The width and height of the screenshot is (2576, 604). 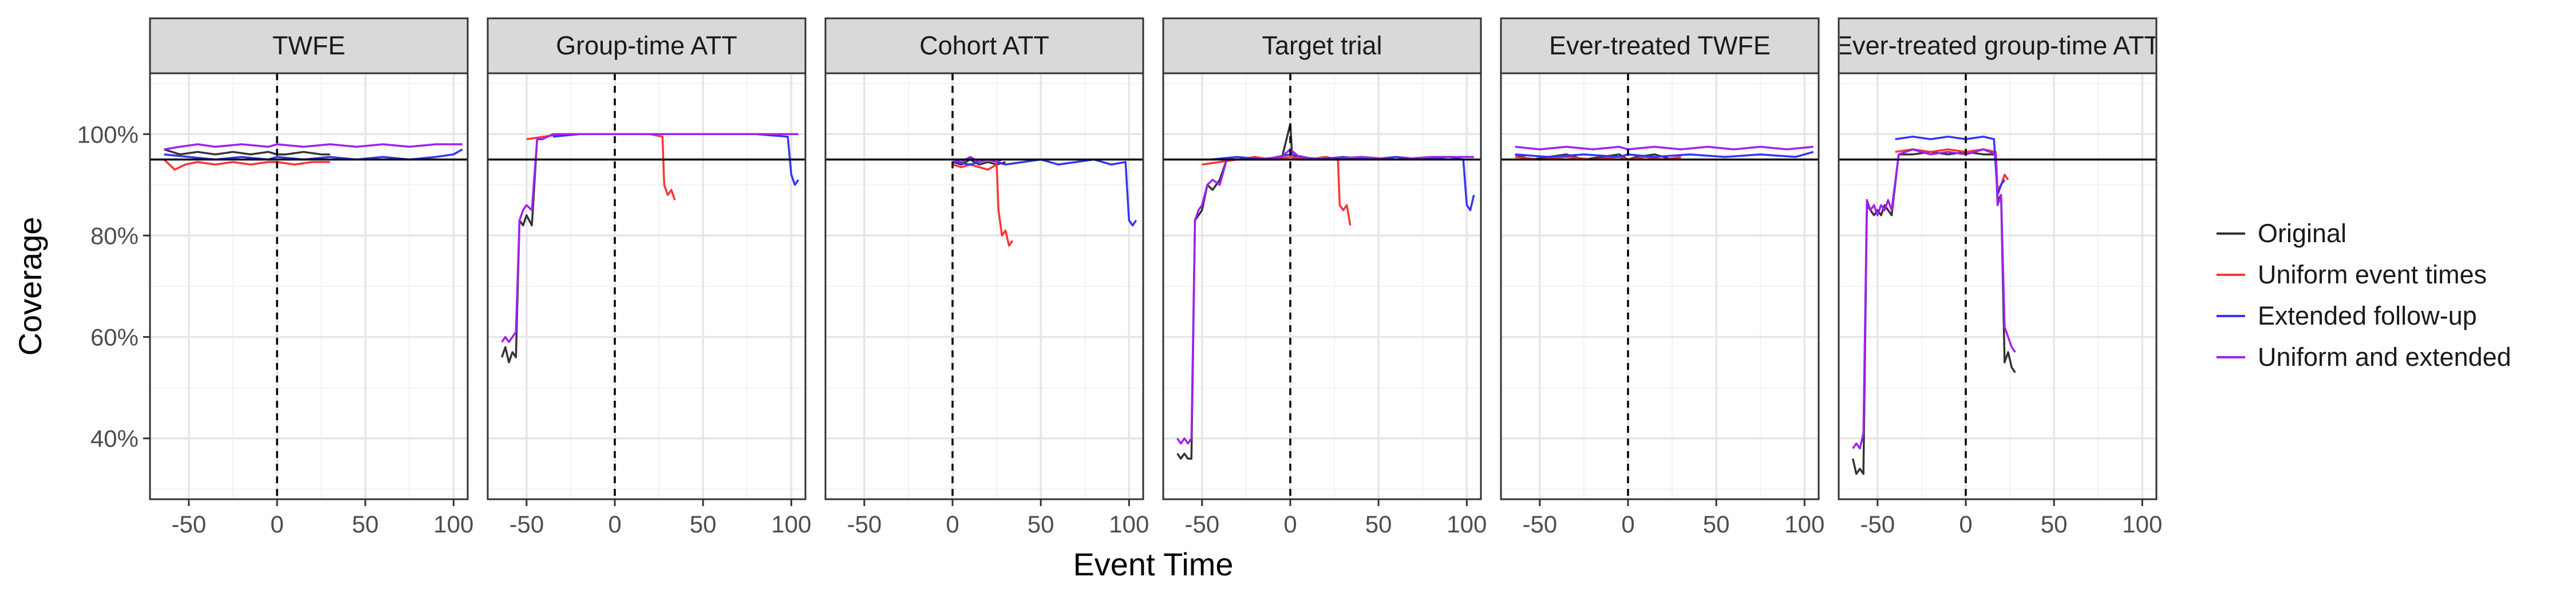 I want to click on panel-ever-treated-twfe: Ever-treated TWFE -50 0 50 100, so click(x=1662, y=278).